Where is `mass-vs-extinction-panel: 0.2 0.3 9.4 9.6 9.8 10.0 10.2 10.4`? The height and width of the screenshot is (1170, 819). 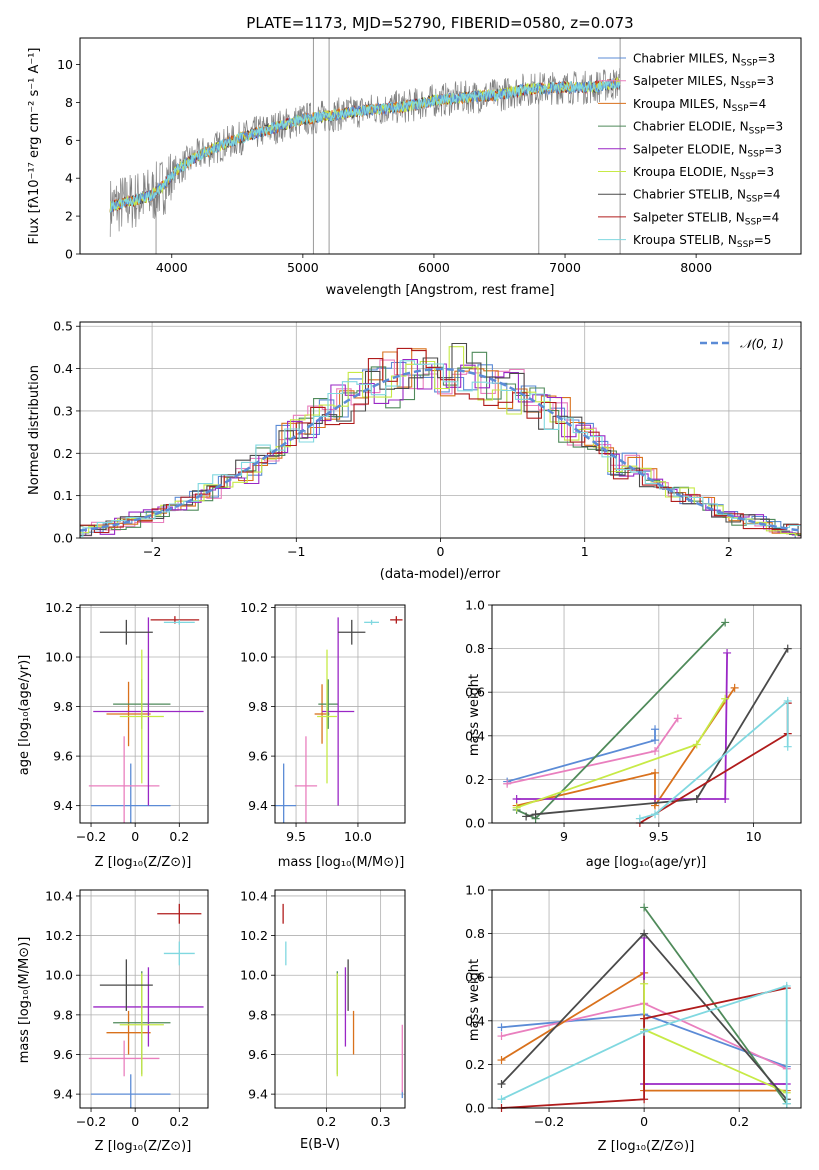 mass-vs-extinction-panel: 0.2 0.3 9.4 9.6 9.8 10.0 10.2 10.4 is located at coordinates (323, 1008).